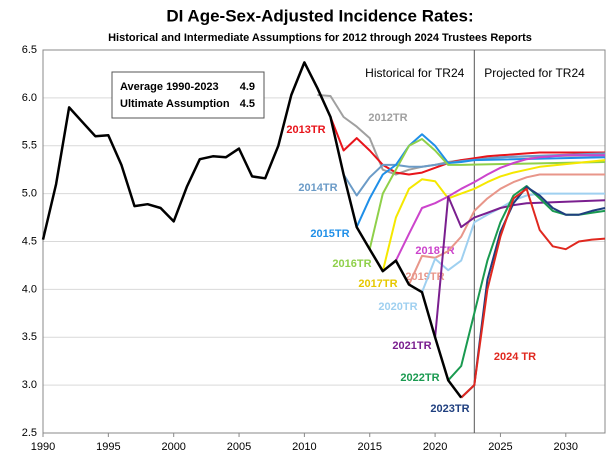  Describe the element at coordinates (319, 15) in the screenshot. I see `chart-title: DI Age-Sex-Adjusted Incidence Rates:` at that location.